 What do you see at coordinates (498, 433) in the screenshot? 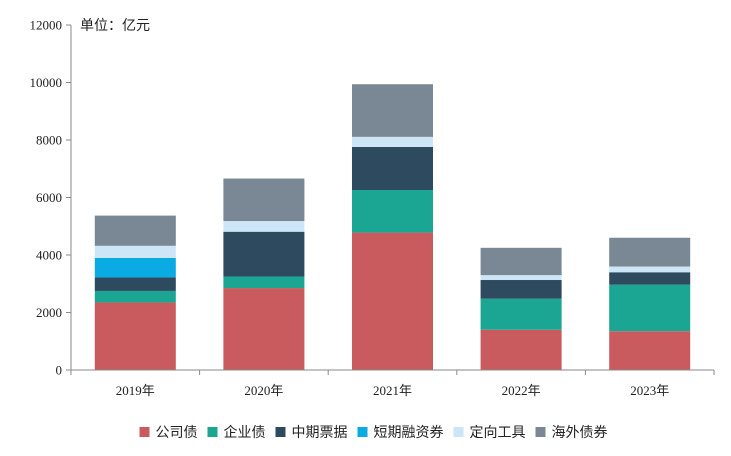
I see `legend-label: 定向工具` at bounding box center [498, 433].